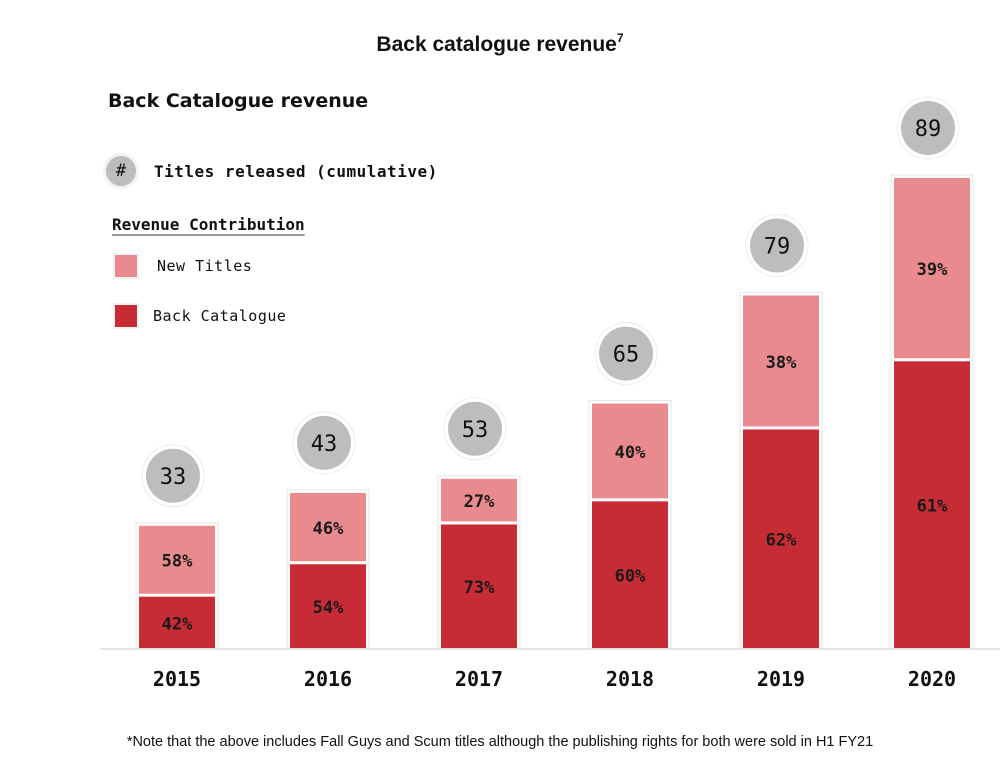 The image size is (1000, 766). I want to click on title-footnote-ref: 7, so click(620, 38).